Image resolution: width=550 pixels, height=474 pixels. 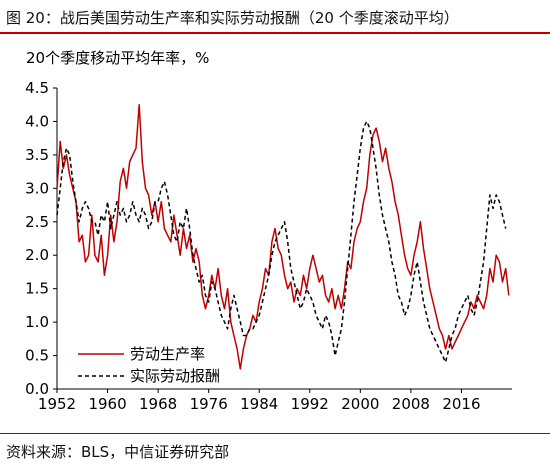 I want to click on title-rule, so click(x=275, y=33).